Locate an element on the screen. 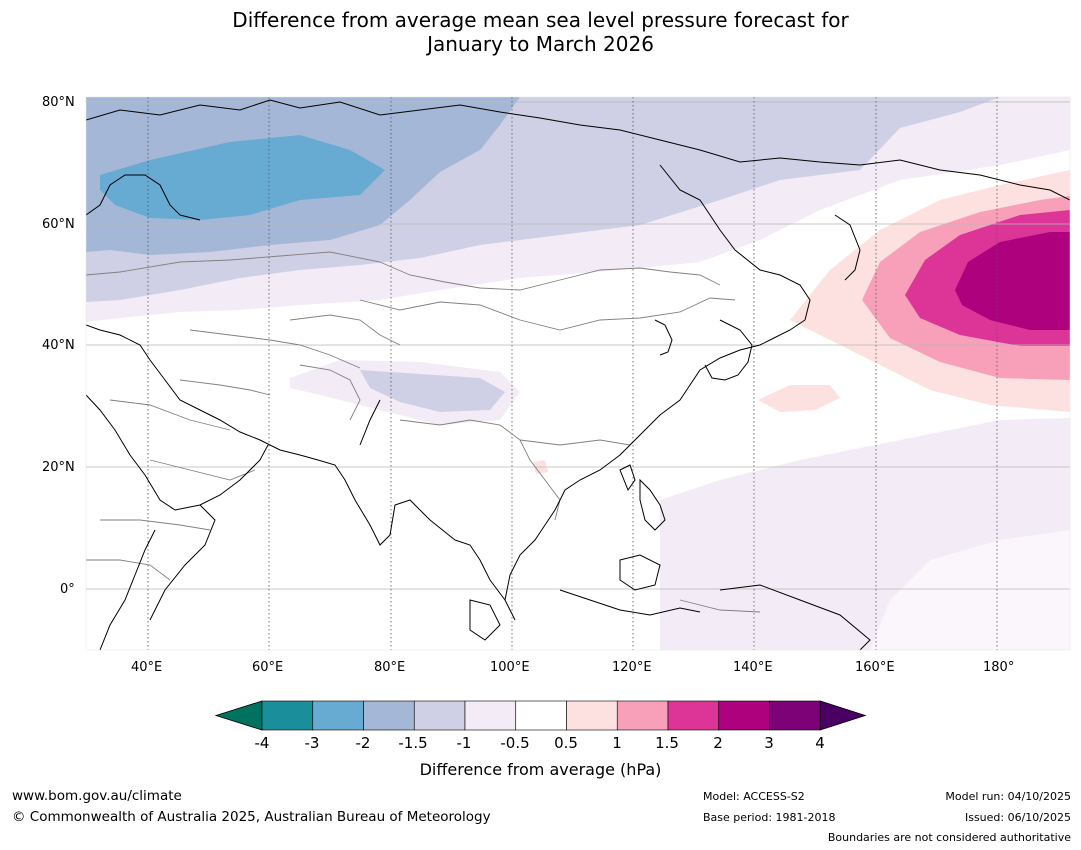  colorbar-tick: 1.5 is located at coordinates (667, 743).